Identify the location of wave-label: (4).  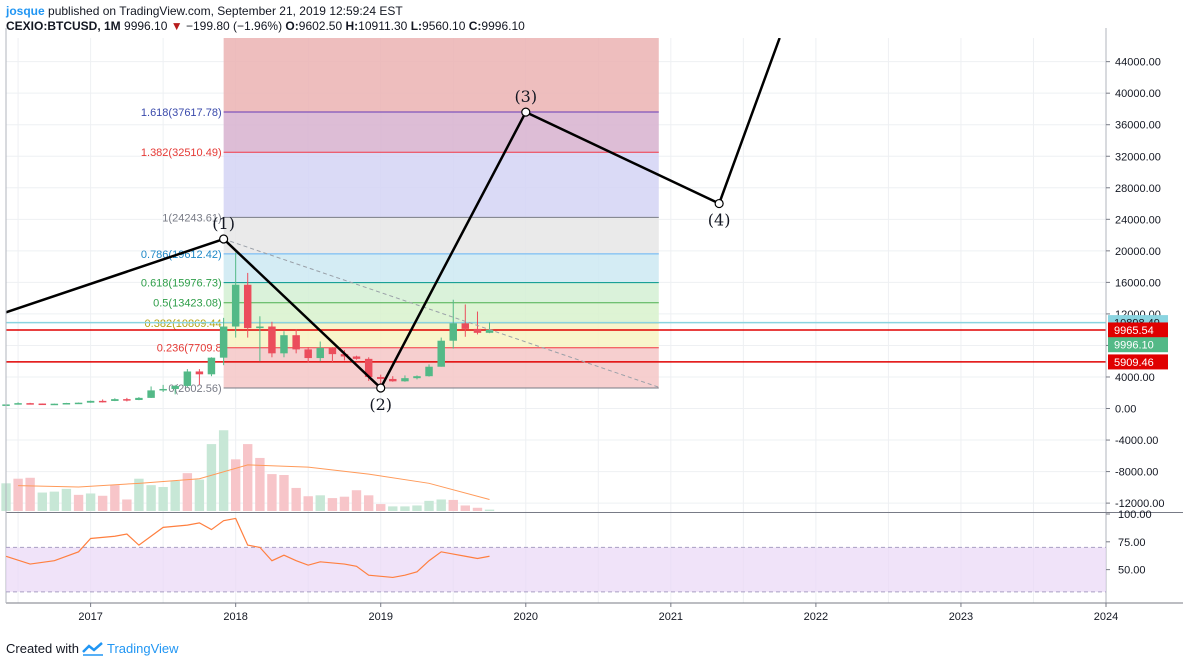
(719, 220).